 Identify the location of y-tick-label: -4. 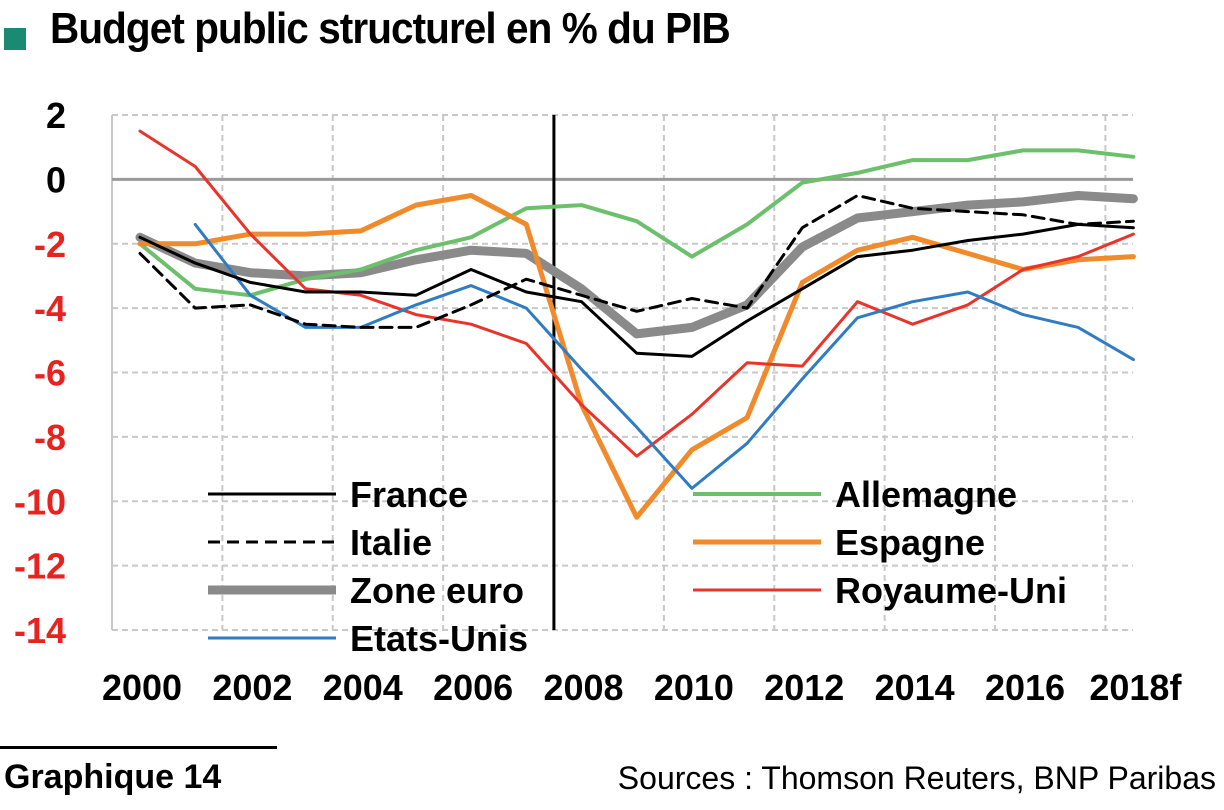
(50, 308).